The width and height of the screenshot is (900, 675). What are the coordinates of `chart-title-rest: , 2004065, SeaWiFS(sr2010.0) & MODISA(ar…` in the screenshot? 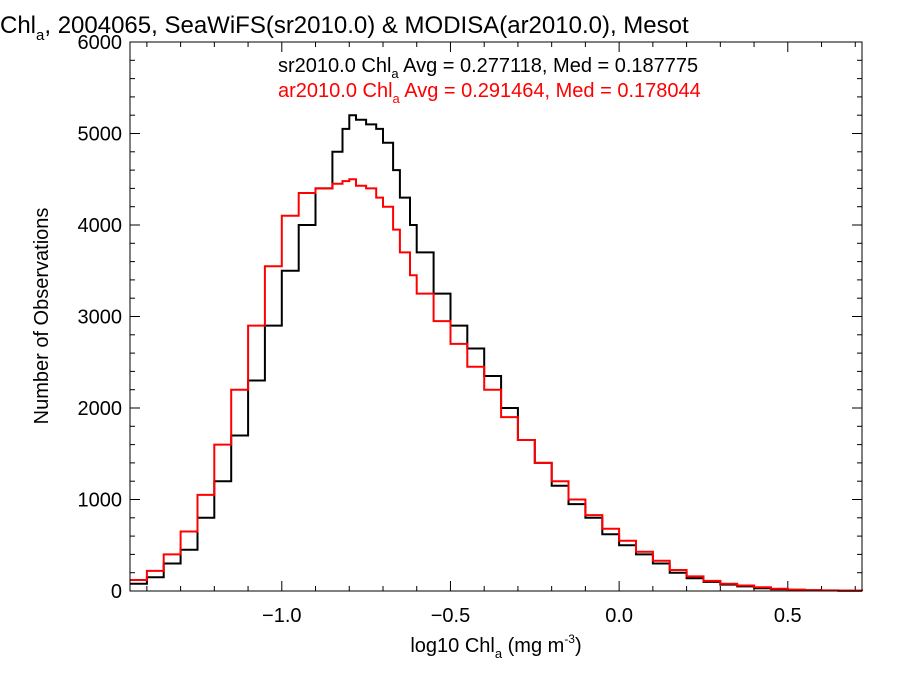 It's located at (366, 25).